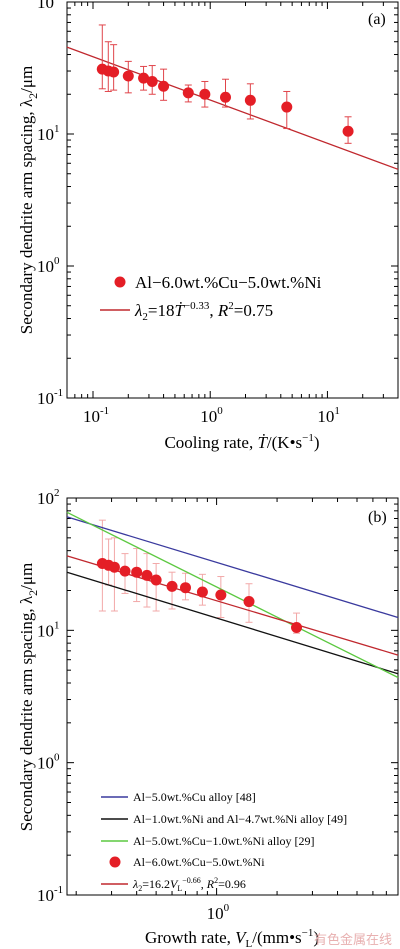 Image resolution: width=400 pixels, height=949 pixels. Describe the element at coordinates (377, 19) in the screenshot. I see `panel-label-a: (a)` at that location.